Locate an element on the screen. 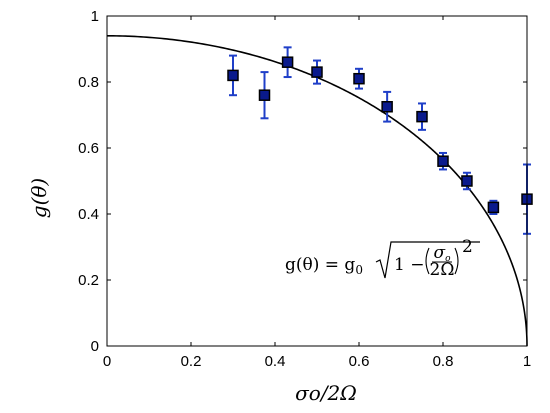 This screenshot has height=413, width=550. formula-lhs: g(θ) = g is located at coordinates (320, 265).